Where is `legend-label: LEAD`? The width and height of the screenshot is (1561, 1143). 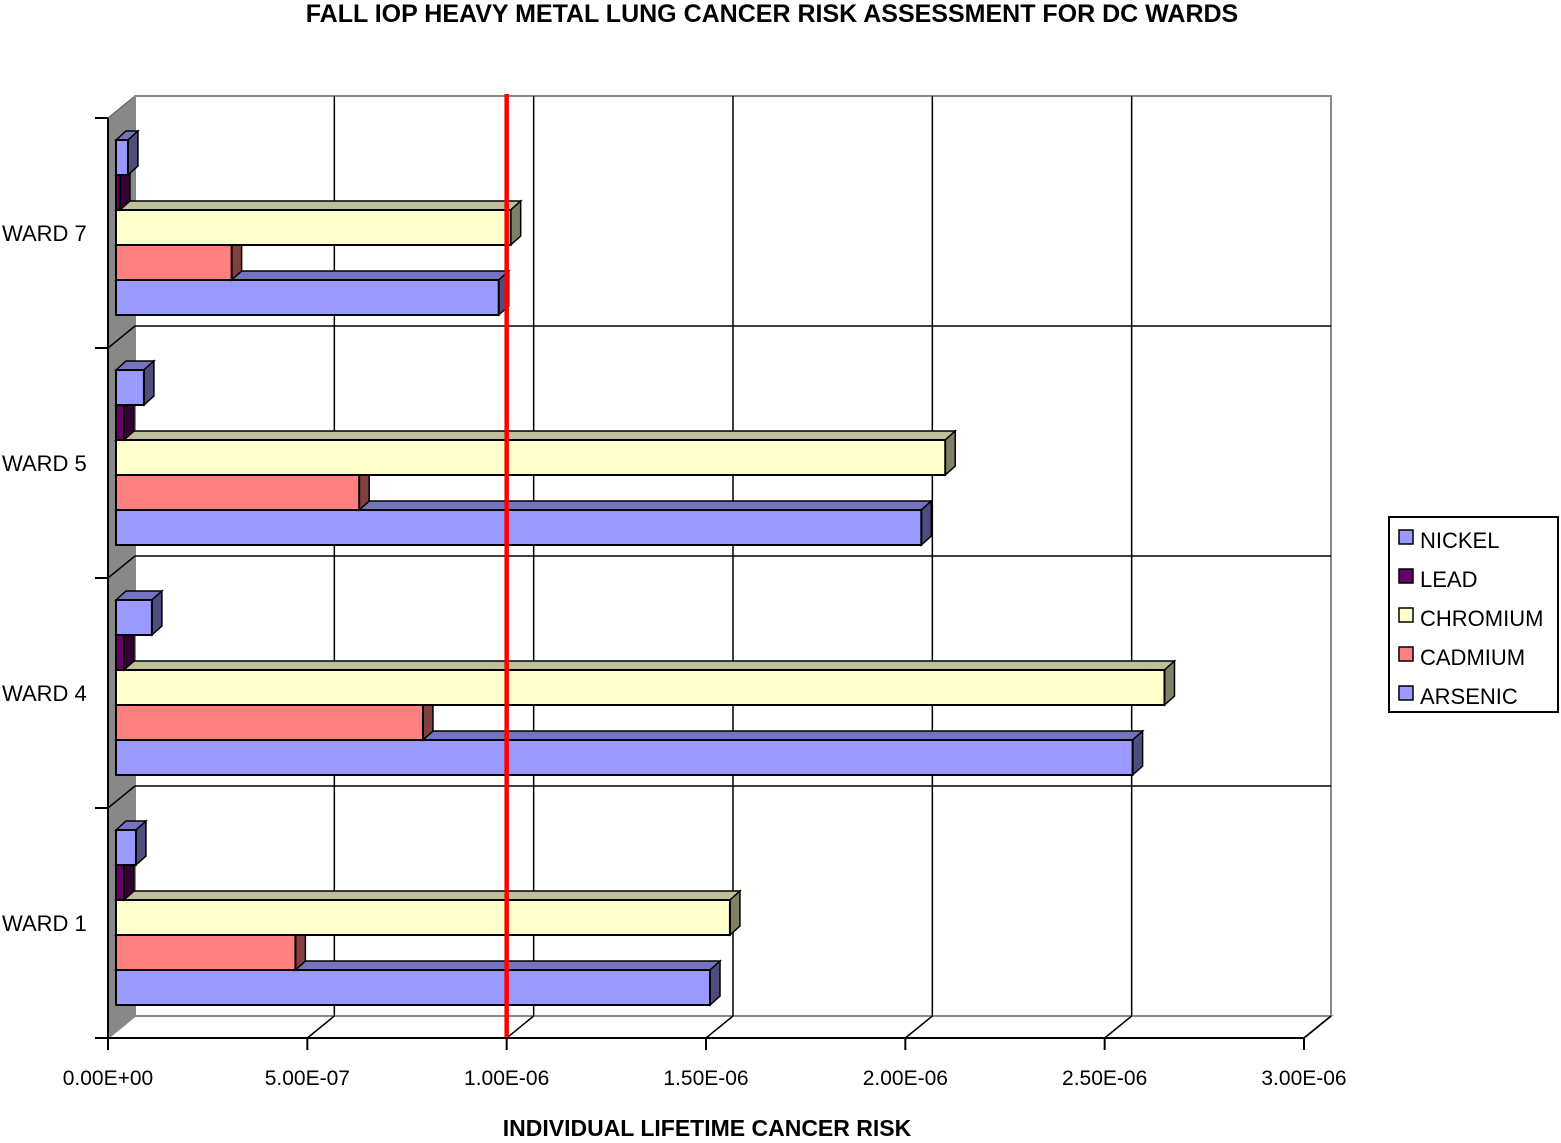 legend-label: LEAD is located at coordinates (1448, 579).